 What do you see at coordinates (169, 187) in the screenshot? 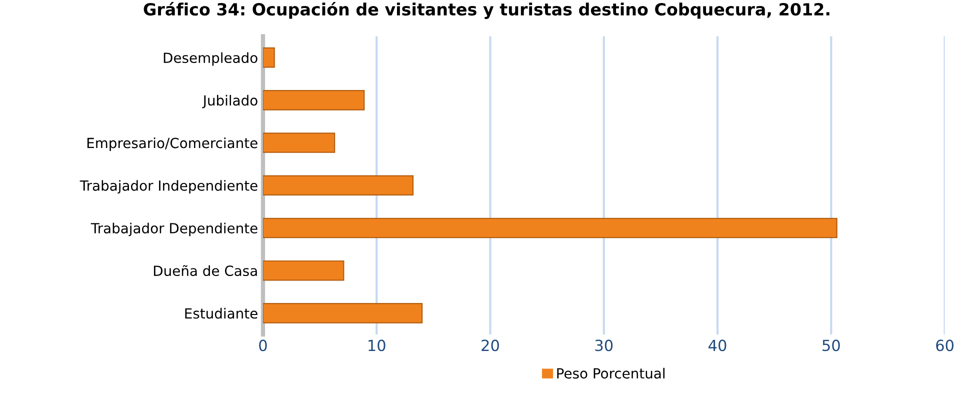
I see `y-tick-label: Trabajador Independiente` at bounding box center [169, 187].